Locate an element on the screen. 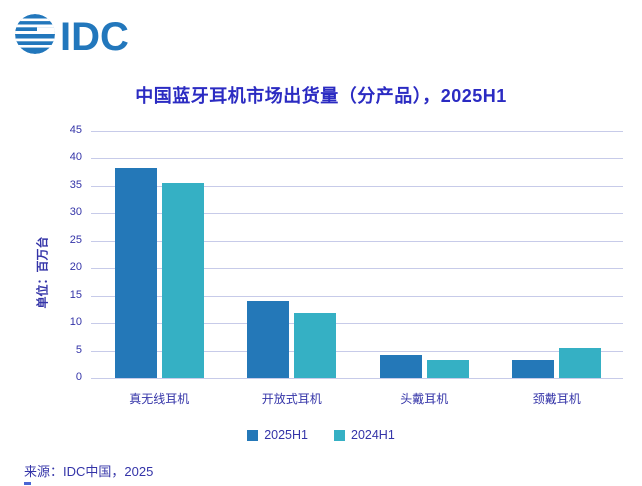  bar-2024H1-颈戴耳机 is located at coordinates (580, 362).